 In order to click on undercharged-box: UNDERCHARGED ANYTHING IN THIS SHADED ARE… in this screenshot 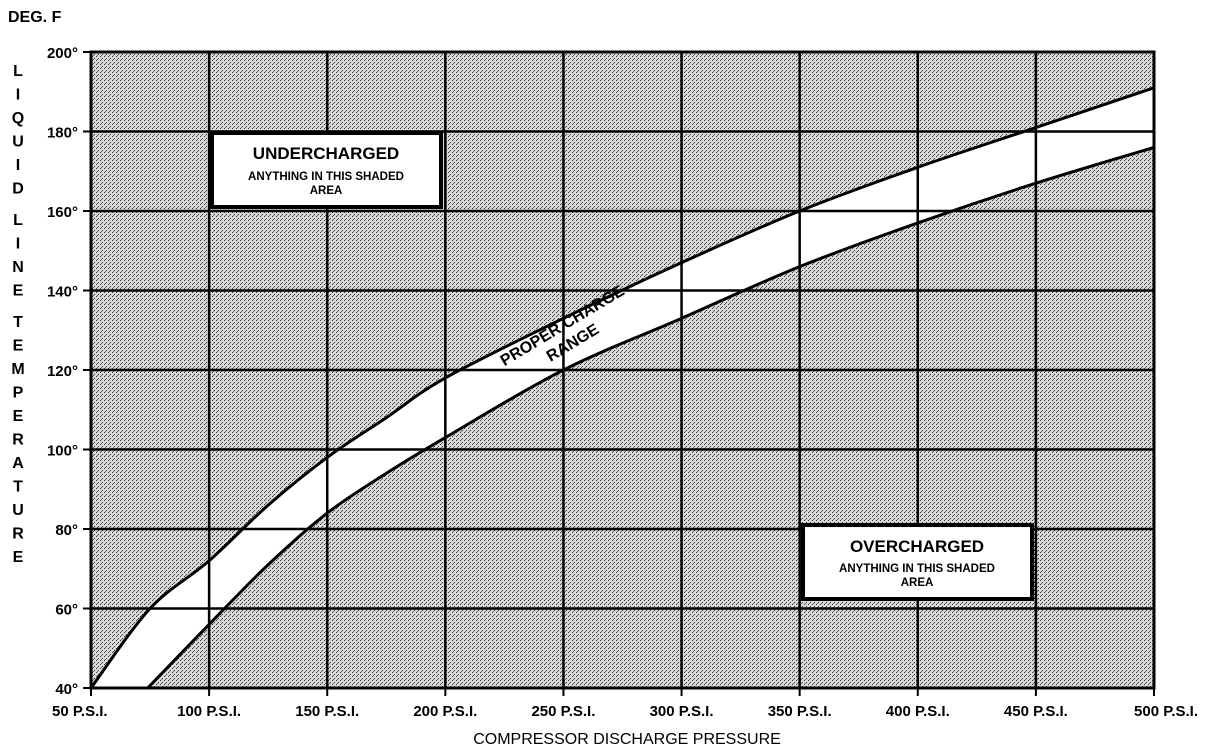, I will do `click(326, 170)`.